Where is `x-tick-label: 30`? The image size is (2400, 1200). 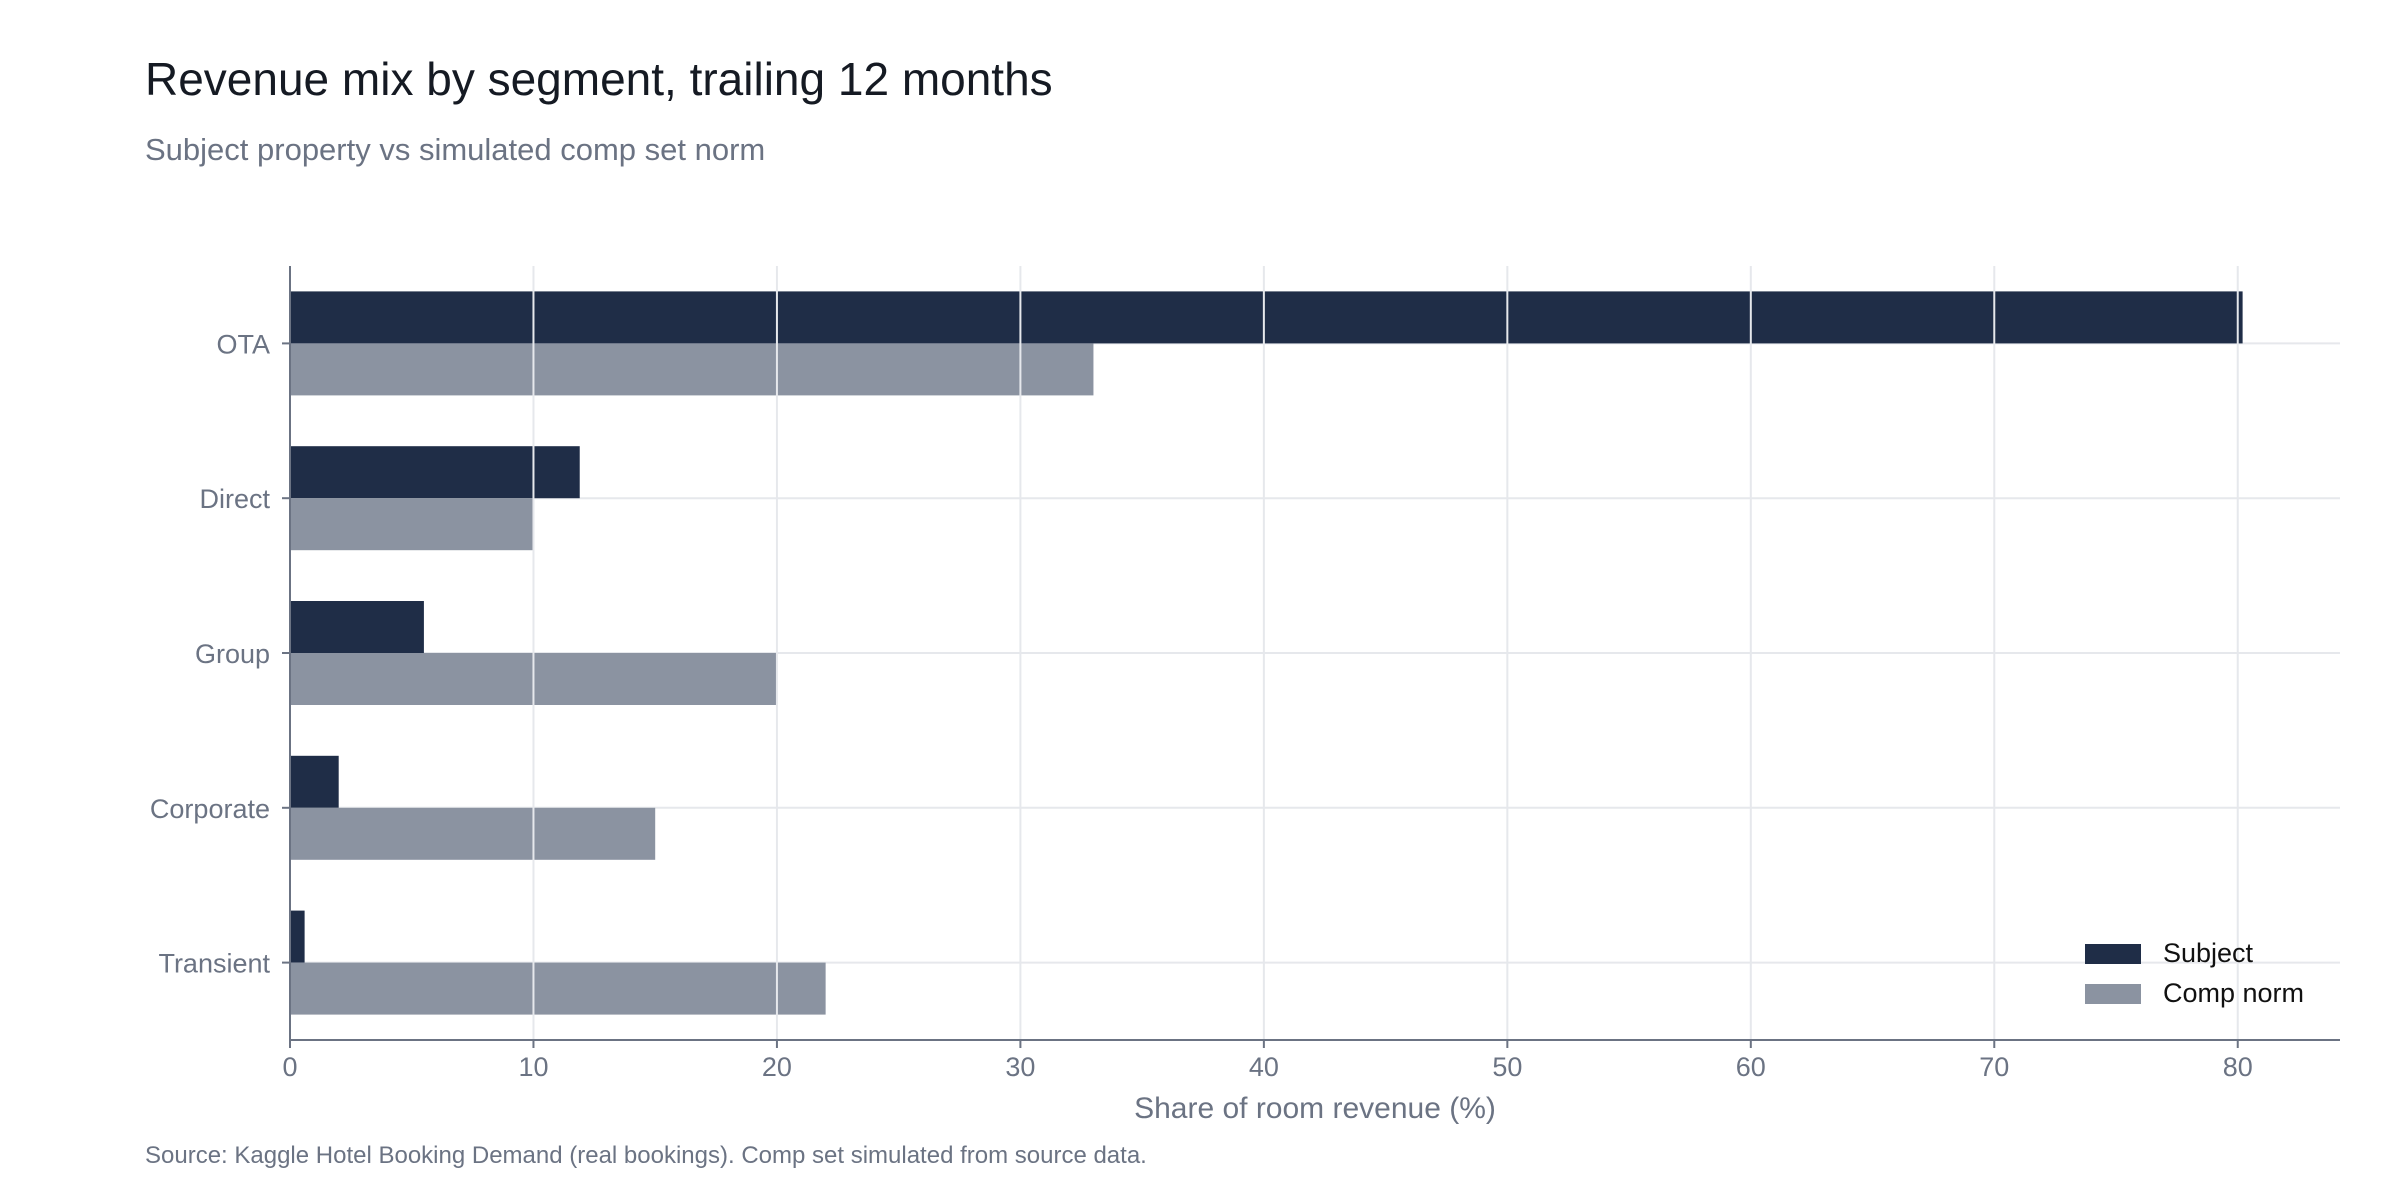
x-tick-label: 30 is located at coordinates (1020, 1067).